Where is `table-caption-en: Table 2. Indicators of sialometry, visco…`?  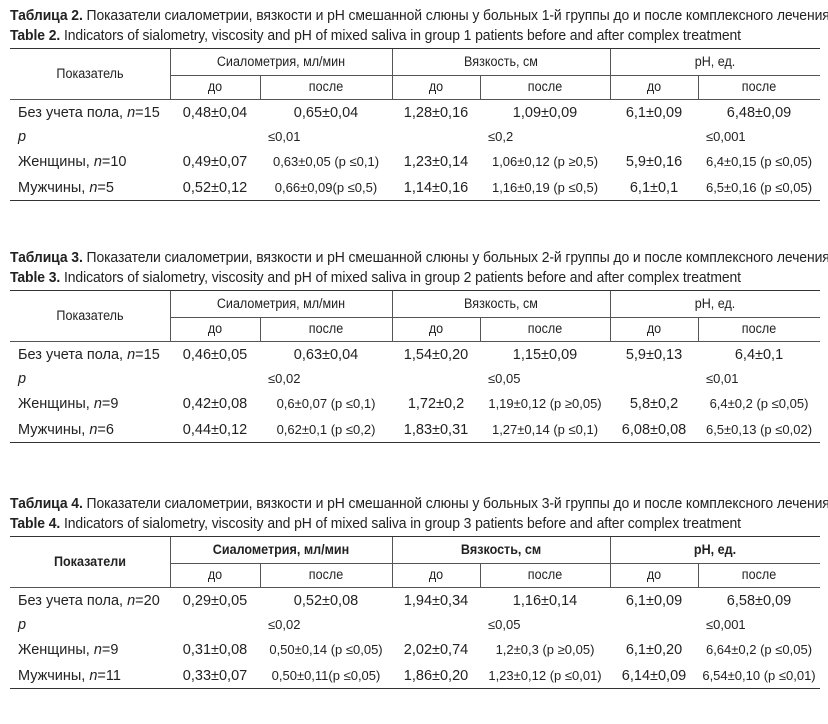
table-caption-en: Table 2. Indicators of sialometry, visco… is located at coordinates (375, 36).